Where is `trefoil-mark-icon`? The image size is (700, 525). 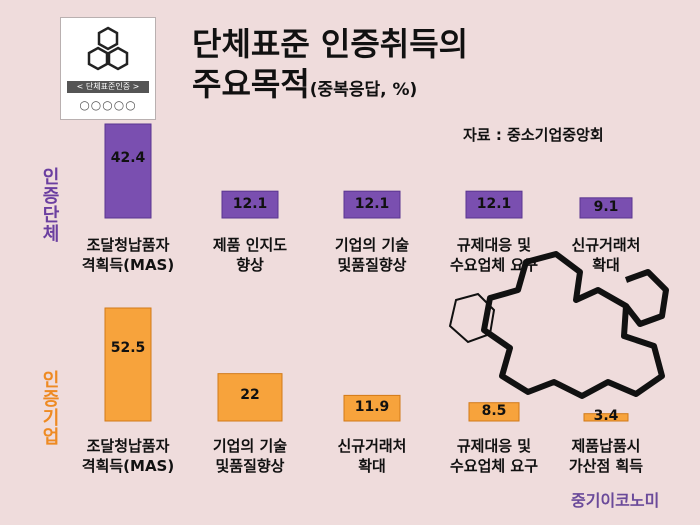 trefoil-mark-icon is located at coordinates (108, 48).